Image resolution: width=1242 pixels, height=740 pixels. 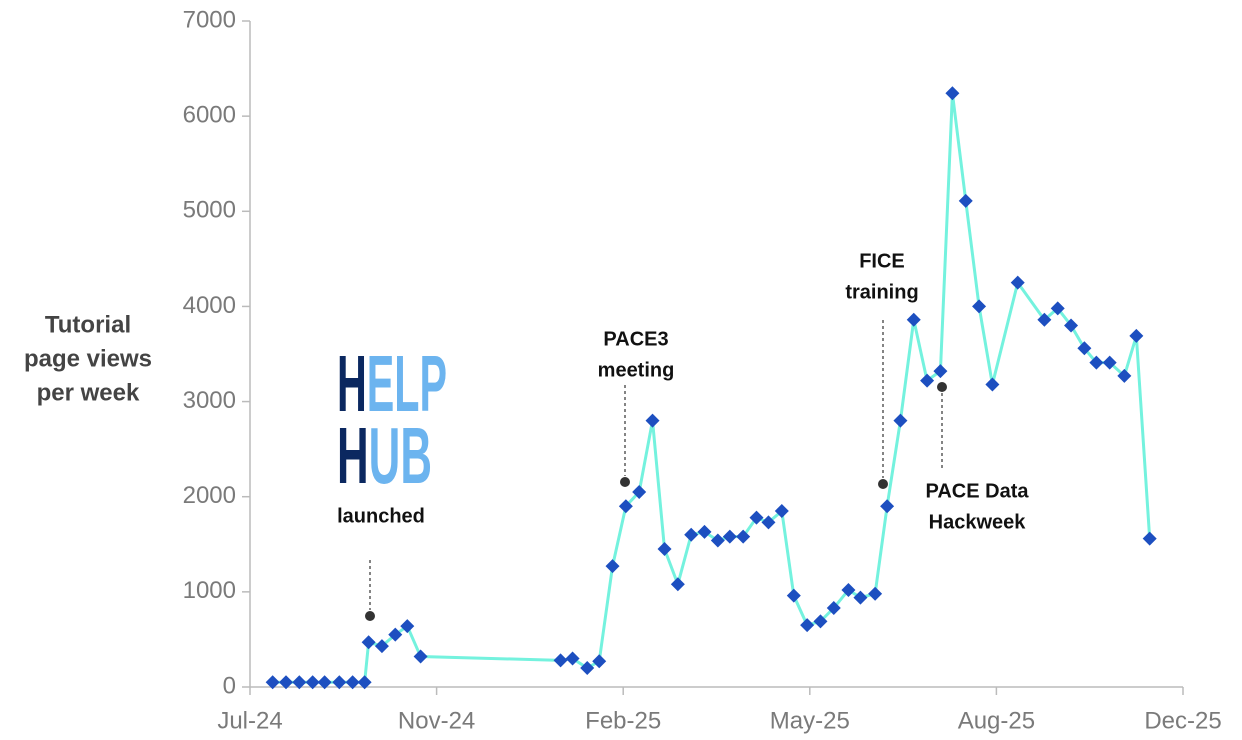 I want to click on annotation: launched, so click(x=381, y=516).